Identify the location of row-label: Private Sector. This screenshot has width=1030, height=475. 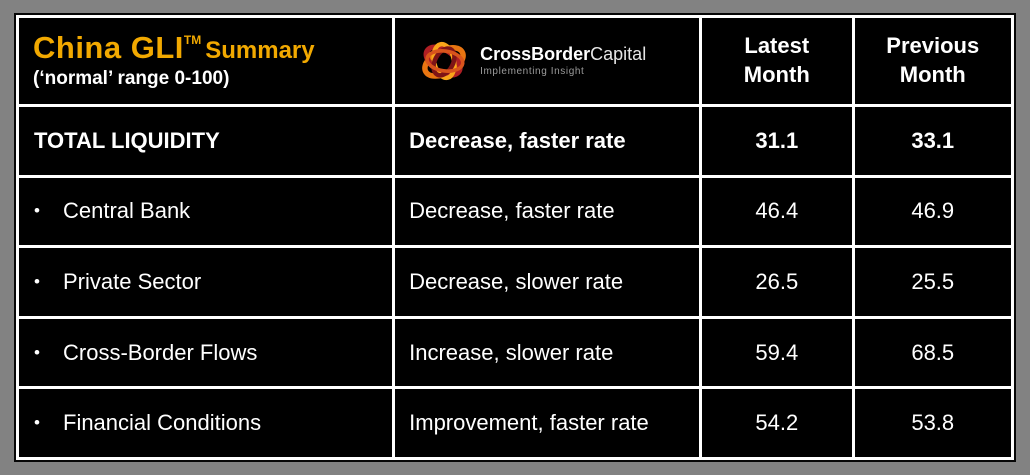
(132, 281).